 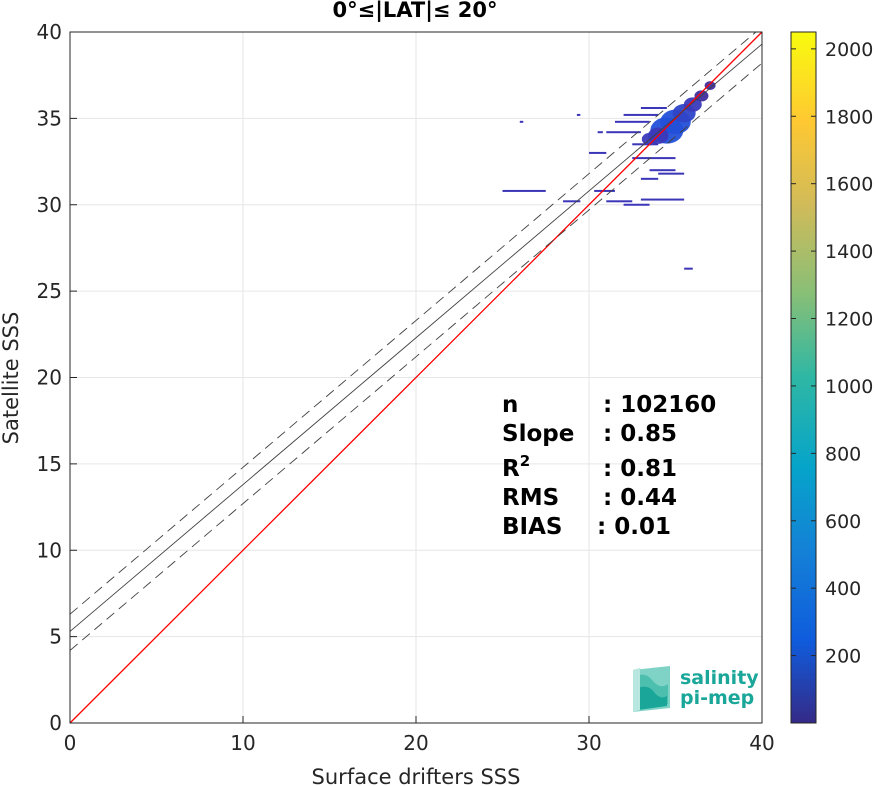 I want to click on y-tick-label: 25, so click(x=49, y=291).